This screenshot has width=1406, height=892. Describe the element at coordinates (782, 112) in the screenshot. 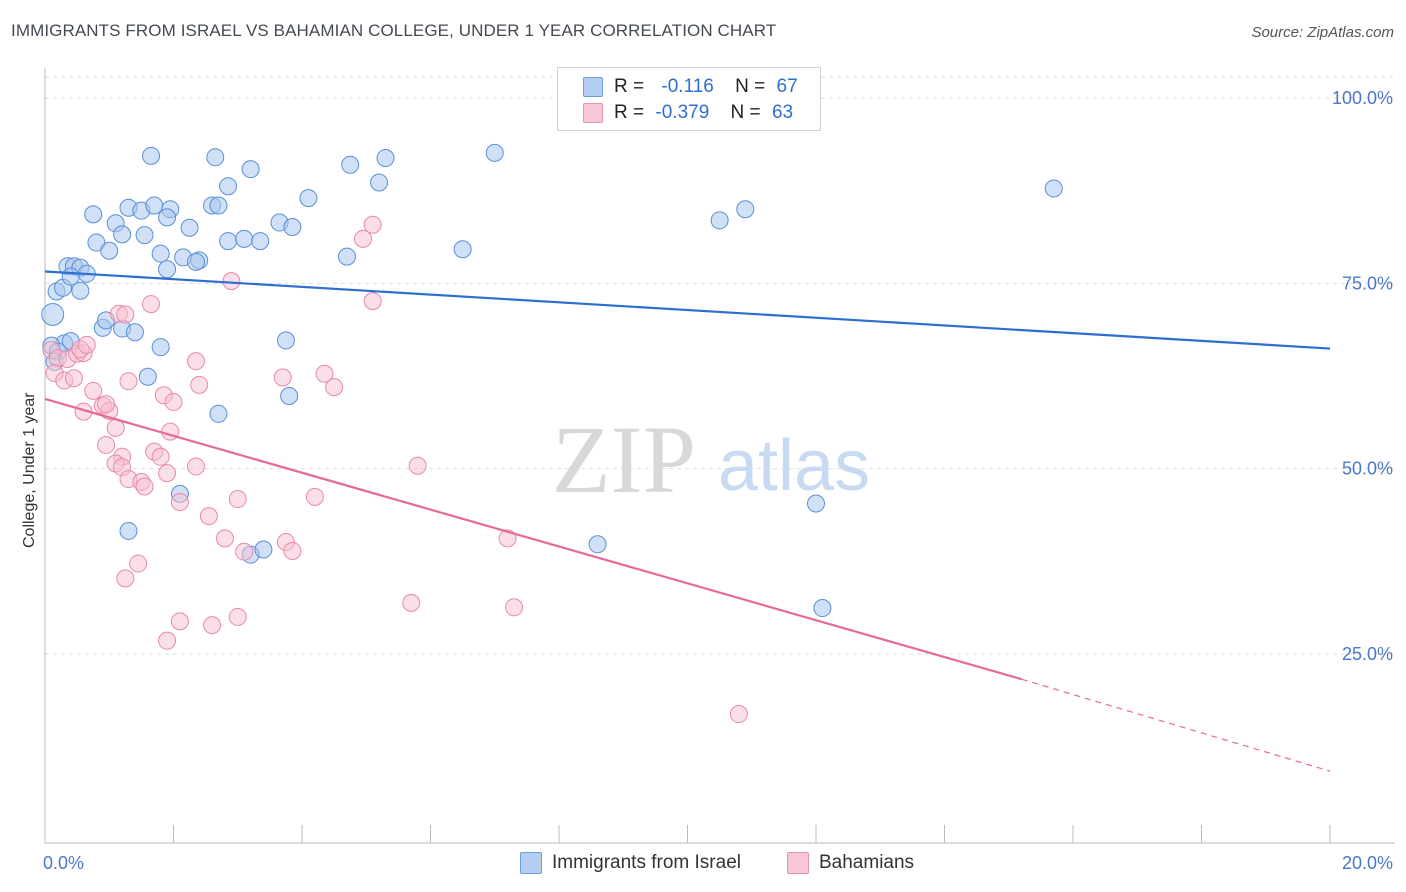

I see `legend-n-value: 63` at that location.